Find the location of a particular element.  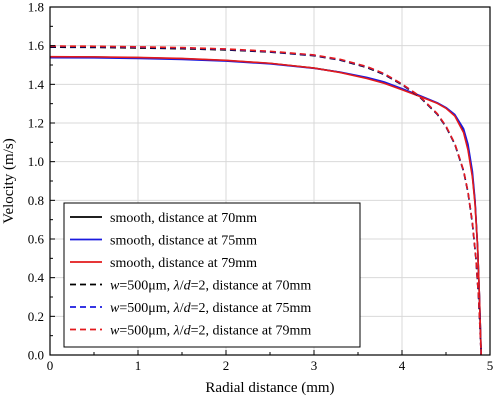

x-tick-label: 3 is located at coordinates (314, 365).